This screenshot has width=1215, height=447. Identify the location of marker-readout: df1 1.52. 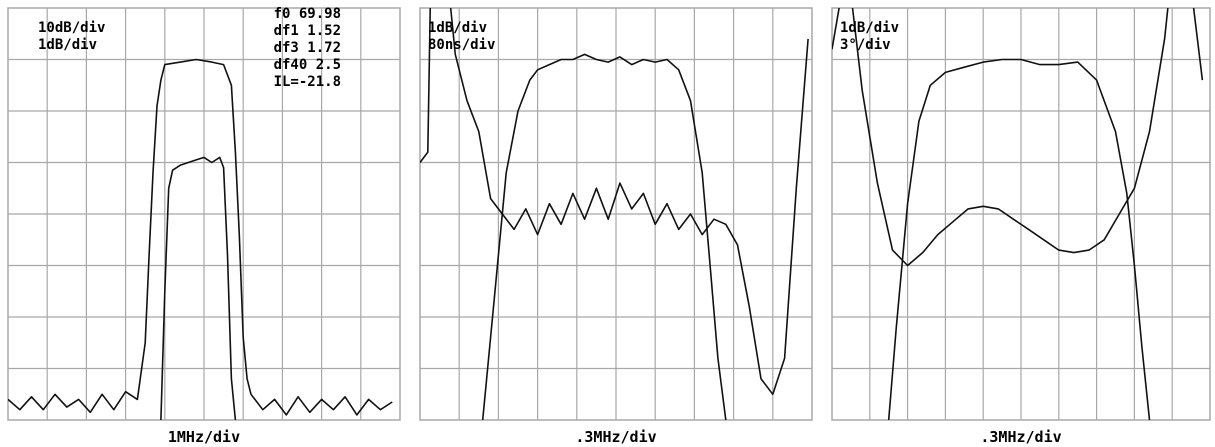
(307, 31).